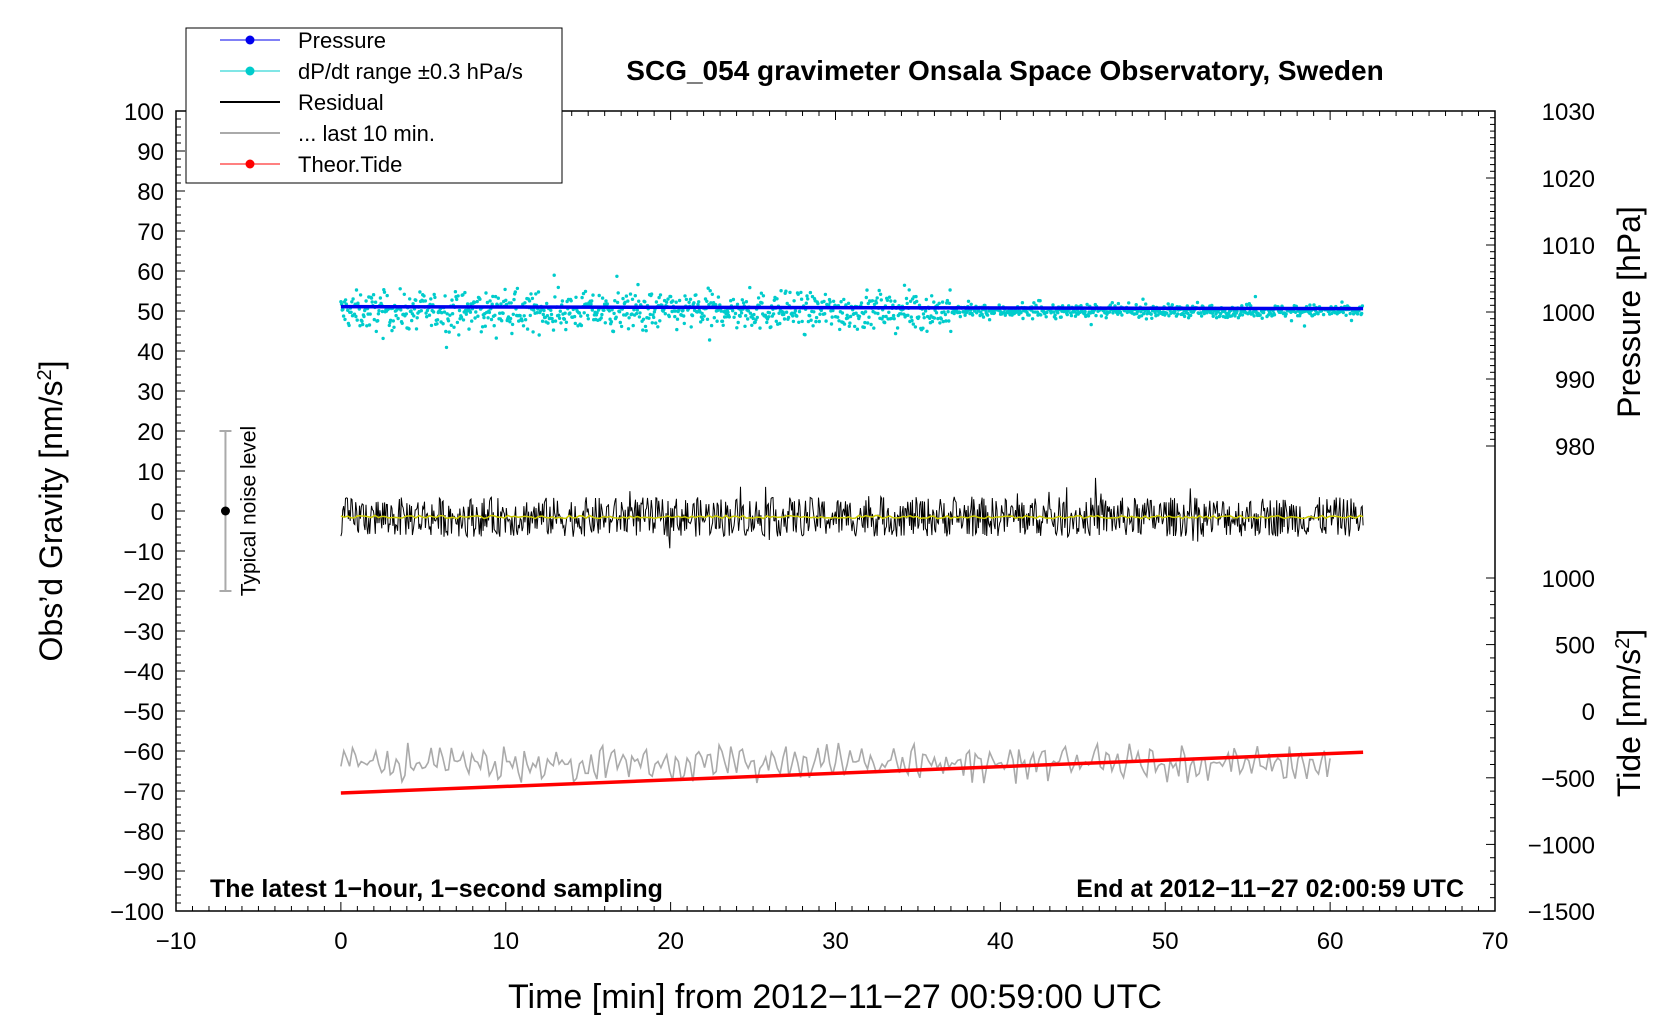  What do you see at coordinates (1270, 889) in the screenshot?
I see `annotation-right: End at 2012−11−27 02:00:59 UTC` at bounding box center [1270, 889].